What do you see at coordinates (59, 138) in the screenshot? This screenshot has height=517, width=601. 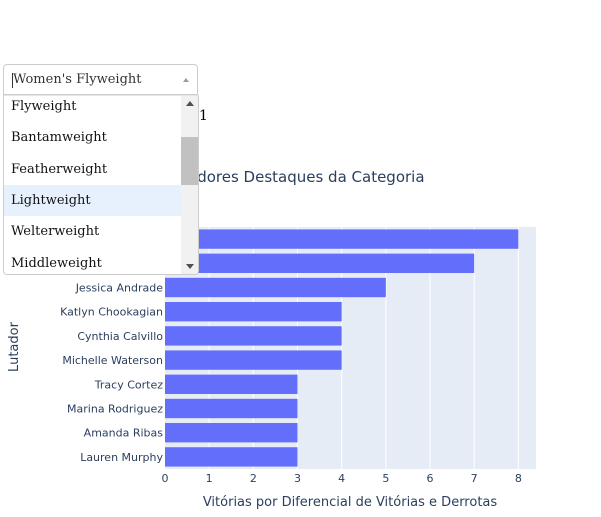 I see `dropdown-option: Bantamweight` at bounding box center [59, 138].